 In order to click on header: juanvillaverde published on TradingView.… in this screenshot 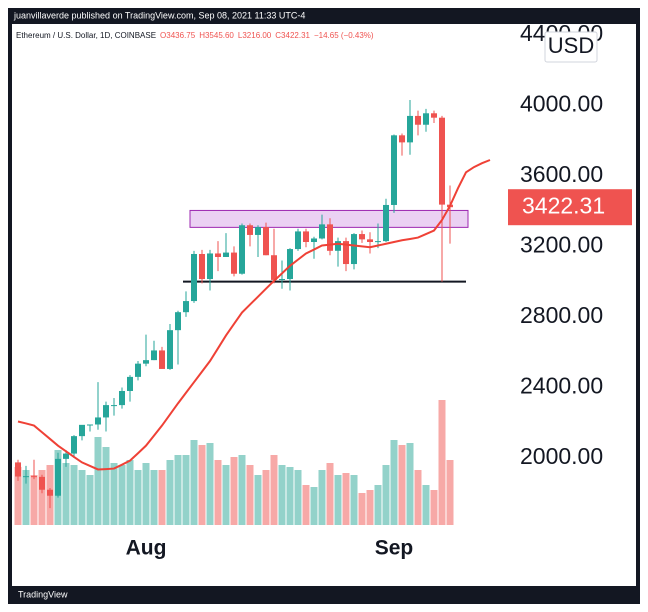, I will do `click(159, 15)`.